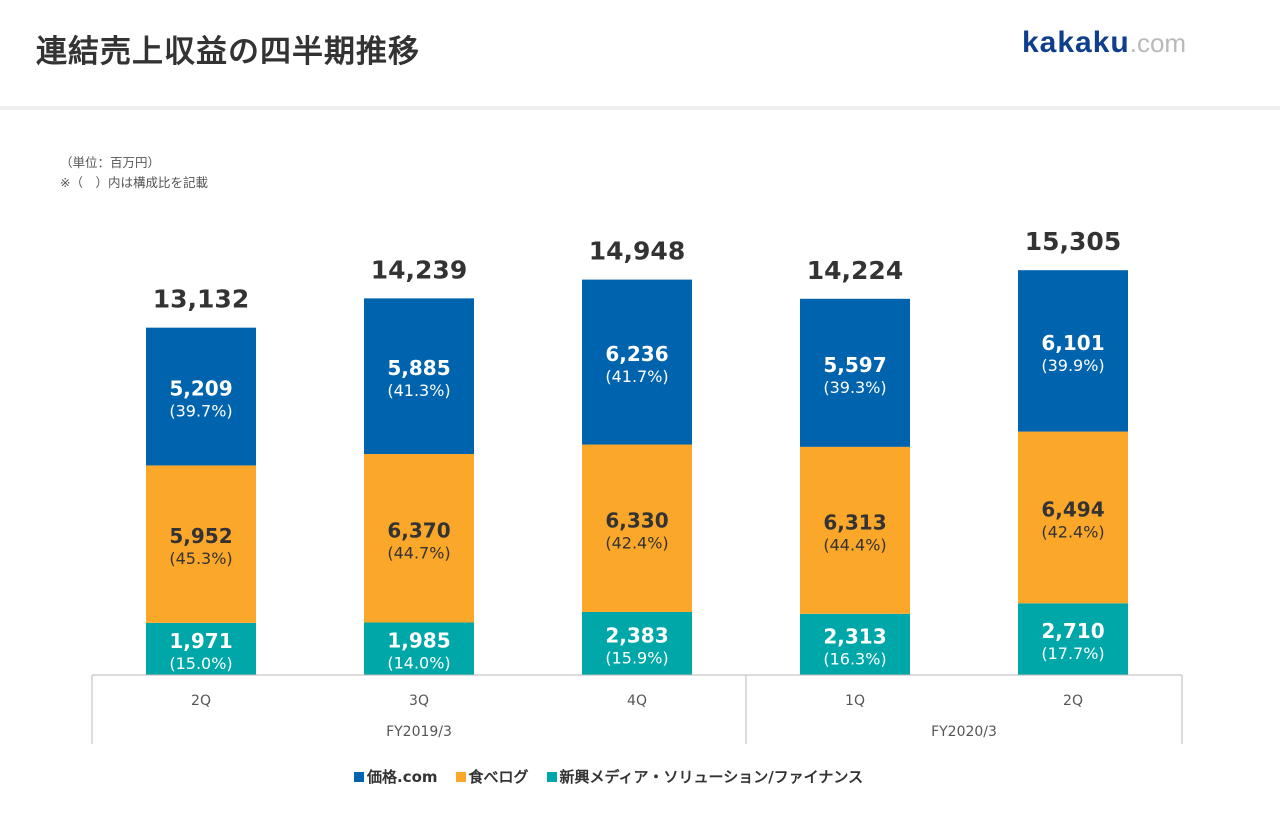 The height and width of the screenshot is (822, 1280). What do you see at coordinates (551, 776) in the screenshot?
I see `legend-swatch-new-media` at bounding box center [551, 776].